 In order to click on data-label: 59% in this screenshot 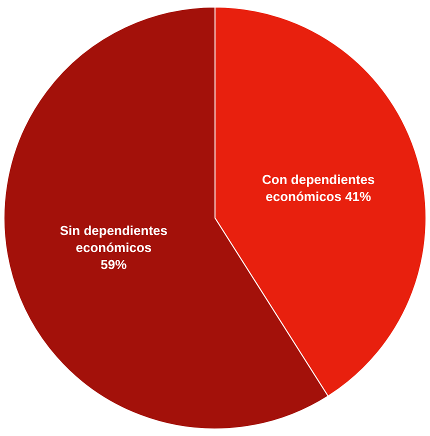, I will do `click(114, 264)`.